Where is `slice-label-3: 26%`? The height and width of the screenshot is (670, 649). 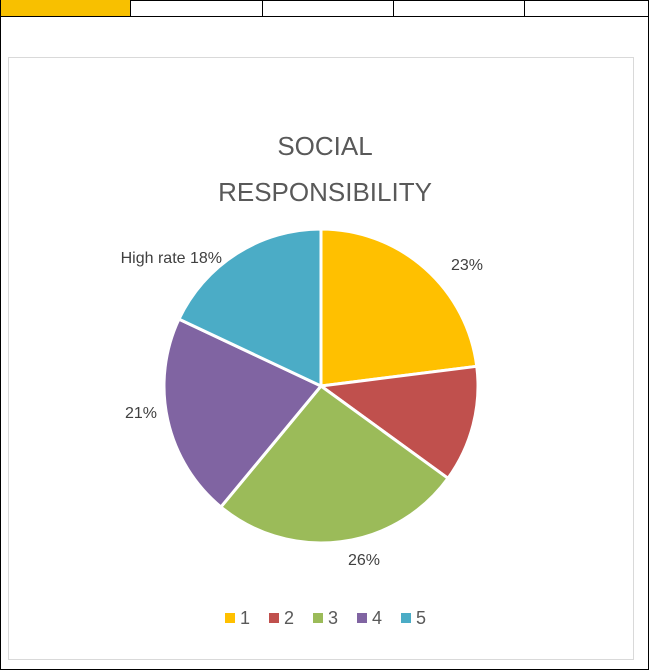 slice-label-3: 26% is located at coordinates (364, 560).